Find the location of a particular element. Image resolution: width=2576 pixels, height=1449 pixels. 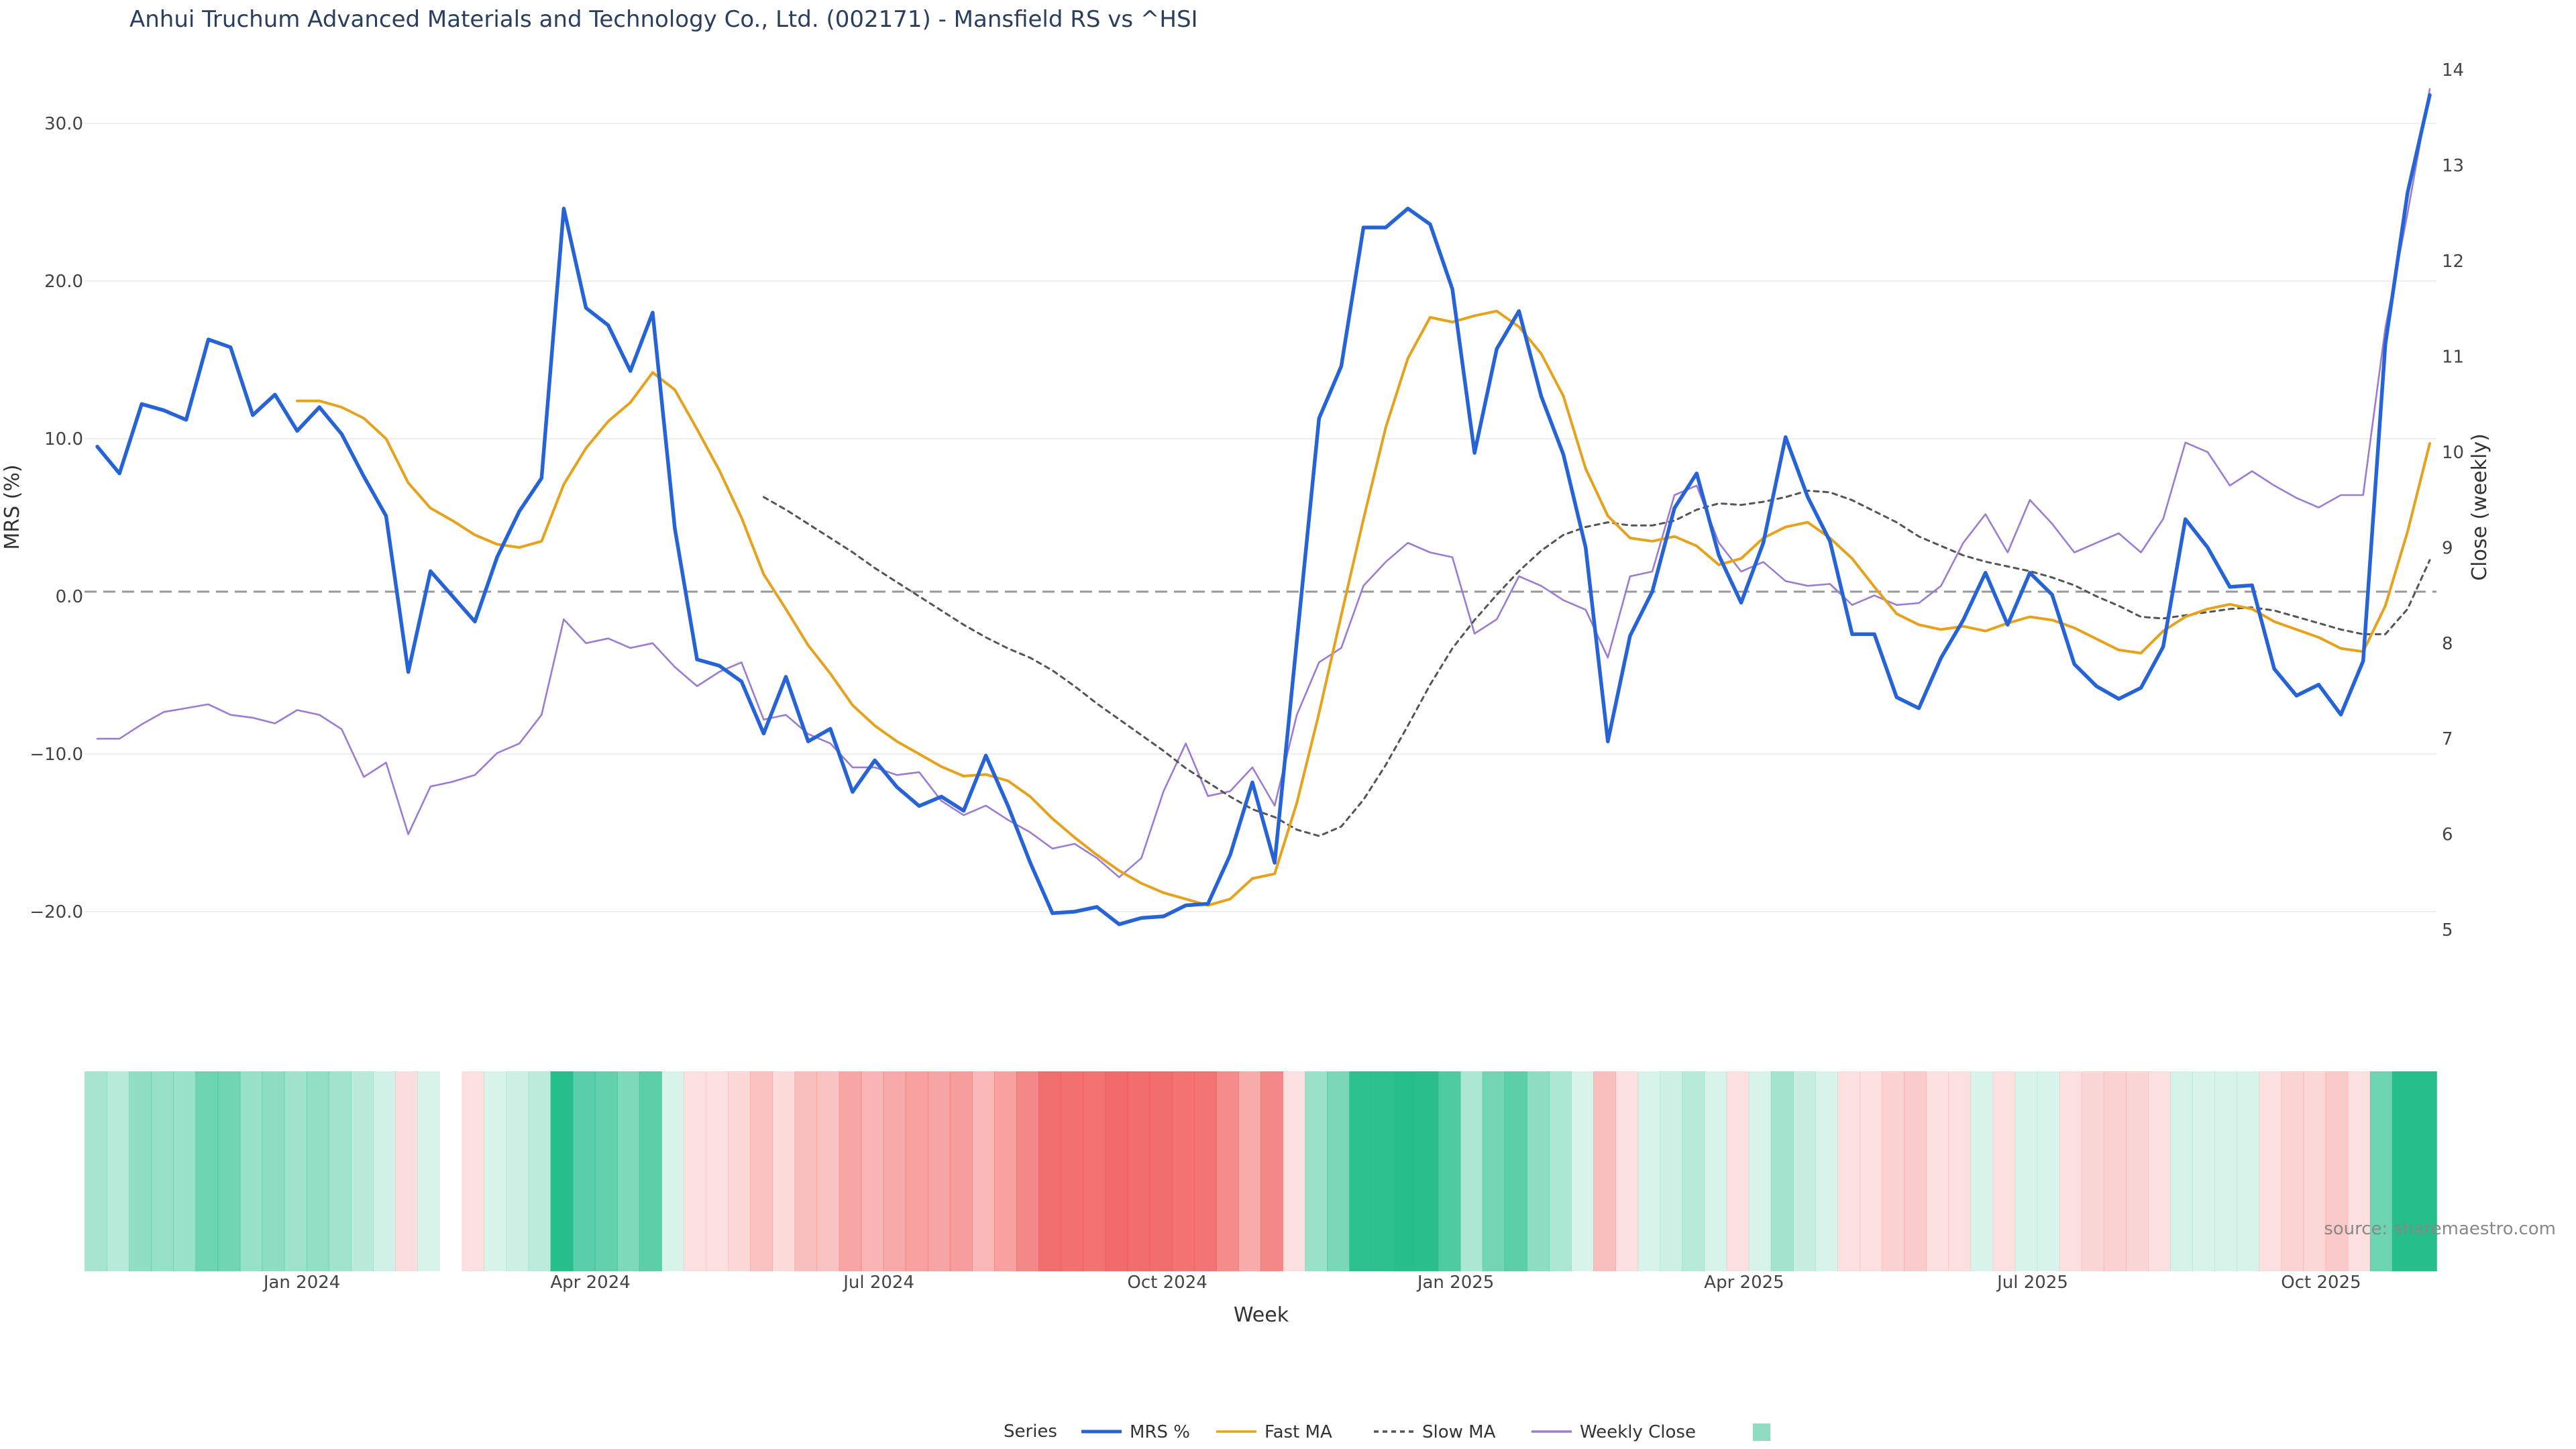

legend-label: Weekly Close is located at coordinates (1638, 1432).